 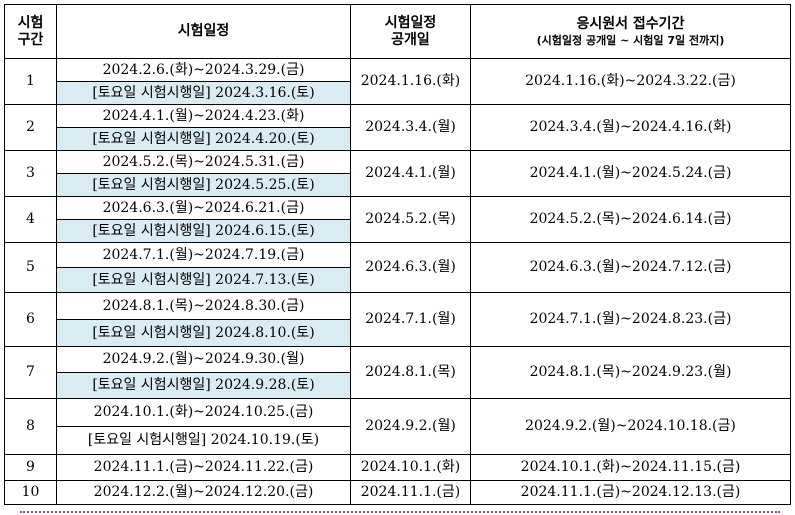 What do you see at coordinates (203, 440) in the screenshot?
I see `saturday-exam-date: [토요일 시험시행일] 2024.10.19.(토)` at bounding box center [203, 440].